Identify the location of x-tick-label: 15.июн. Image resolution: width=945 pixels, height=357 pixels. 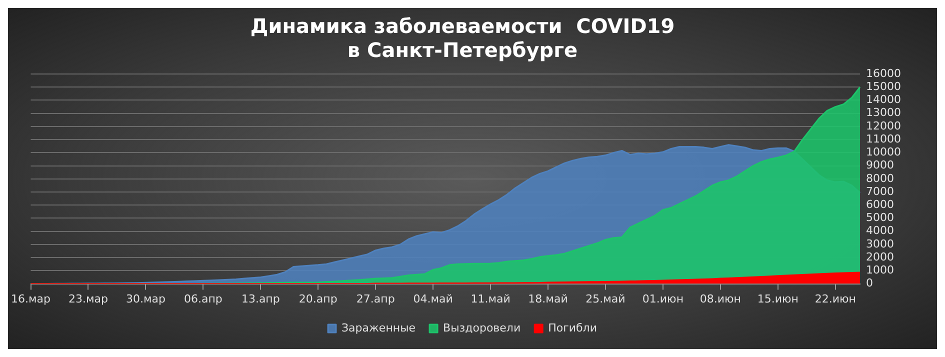
(777, 299).